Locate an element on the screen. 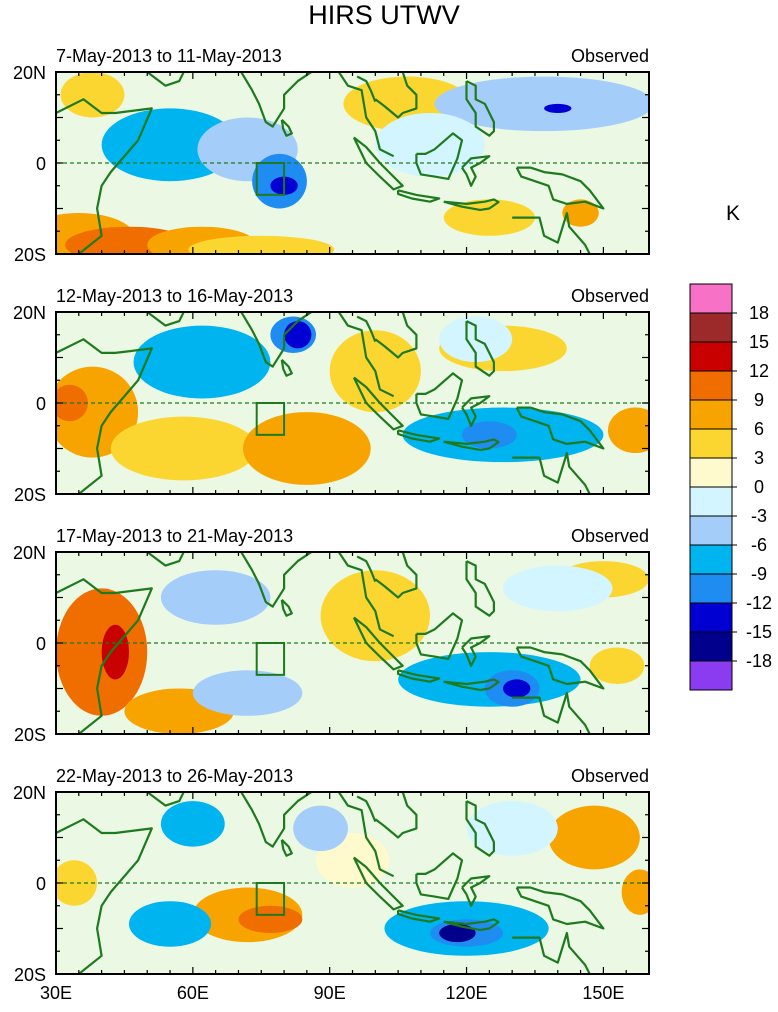  colorbar: K 18 15 12 9 6 3 0 -3 -6 -9 -12 -15 -18 is located at coordinates (730, 446).